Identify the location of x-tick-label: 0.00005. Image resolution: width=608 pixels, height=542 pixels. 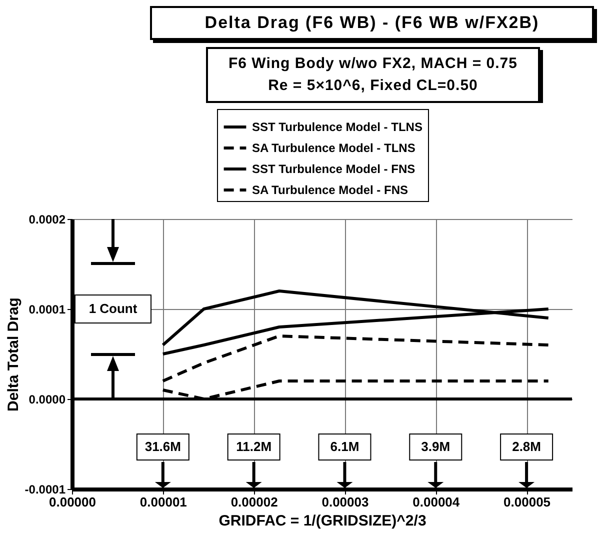
(527, 502).